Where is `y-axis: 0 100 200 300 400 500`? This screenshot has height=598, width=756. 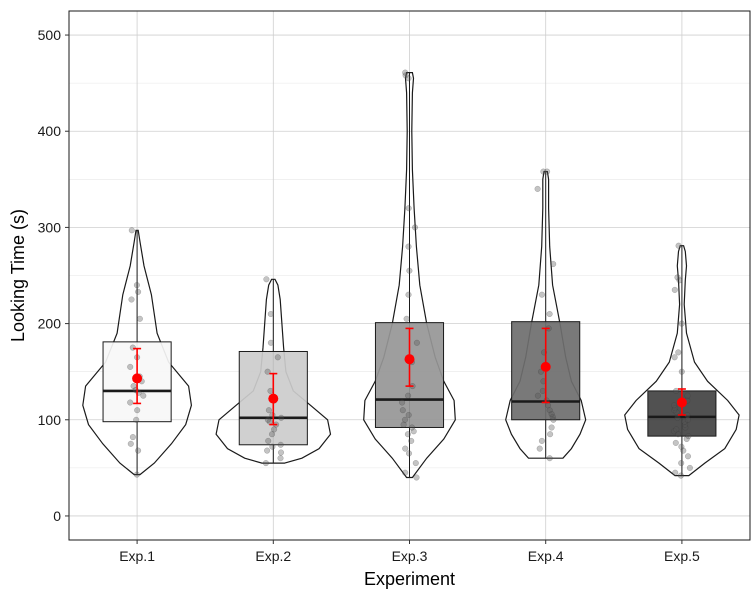 y-axis: 0 100 200 300 400 500 is located at coordinates (53, 275).